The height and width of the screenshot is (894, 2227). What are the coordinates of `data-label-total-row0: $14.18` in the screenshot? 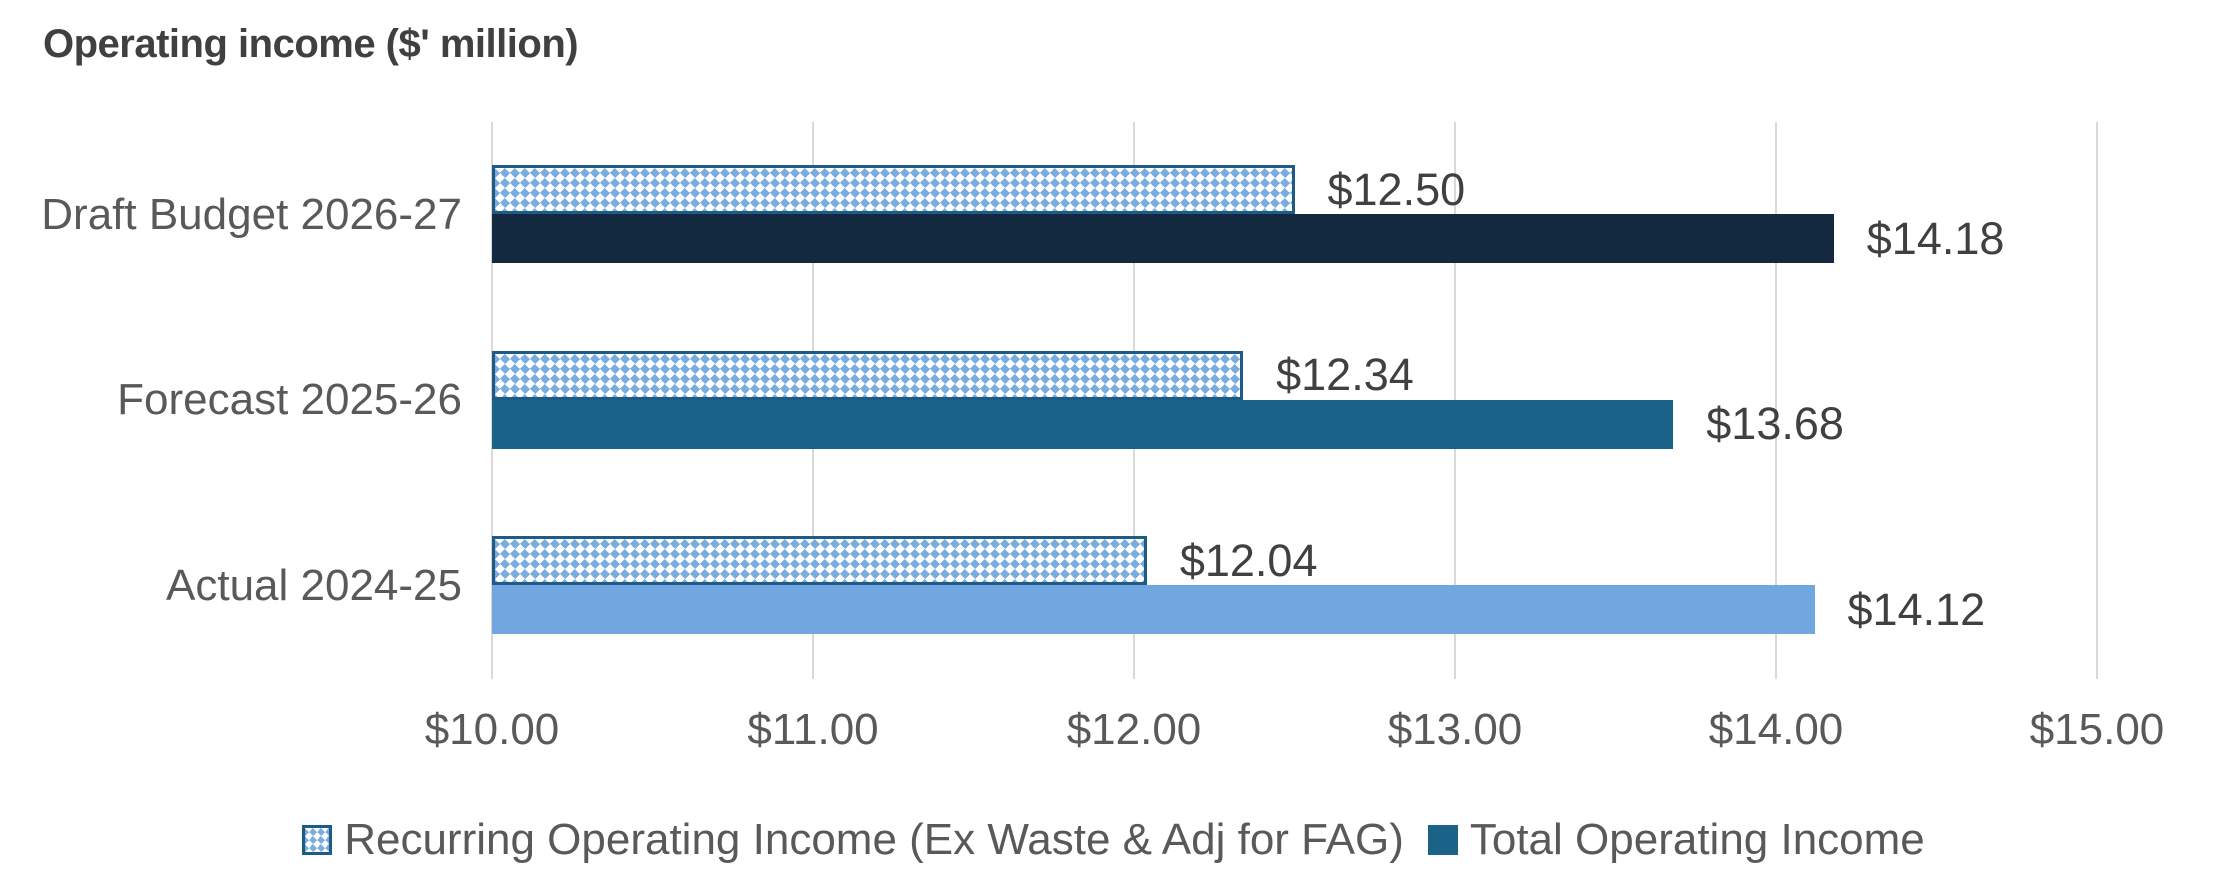 It's located at (1935, 238).